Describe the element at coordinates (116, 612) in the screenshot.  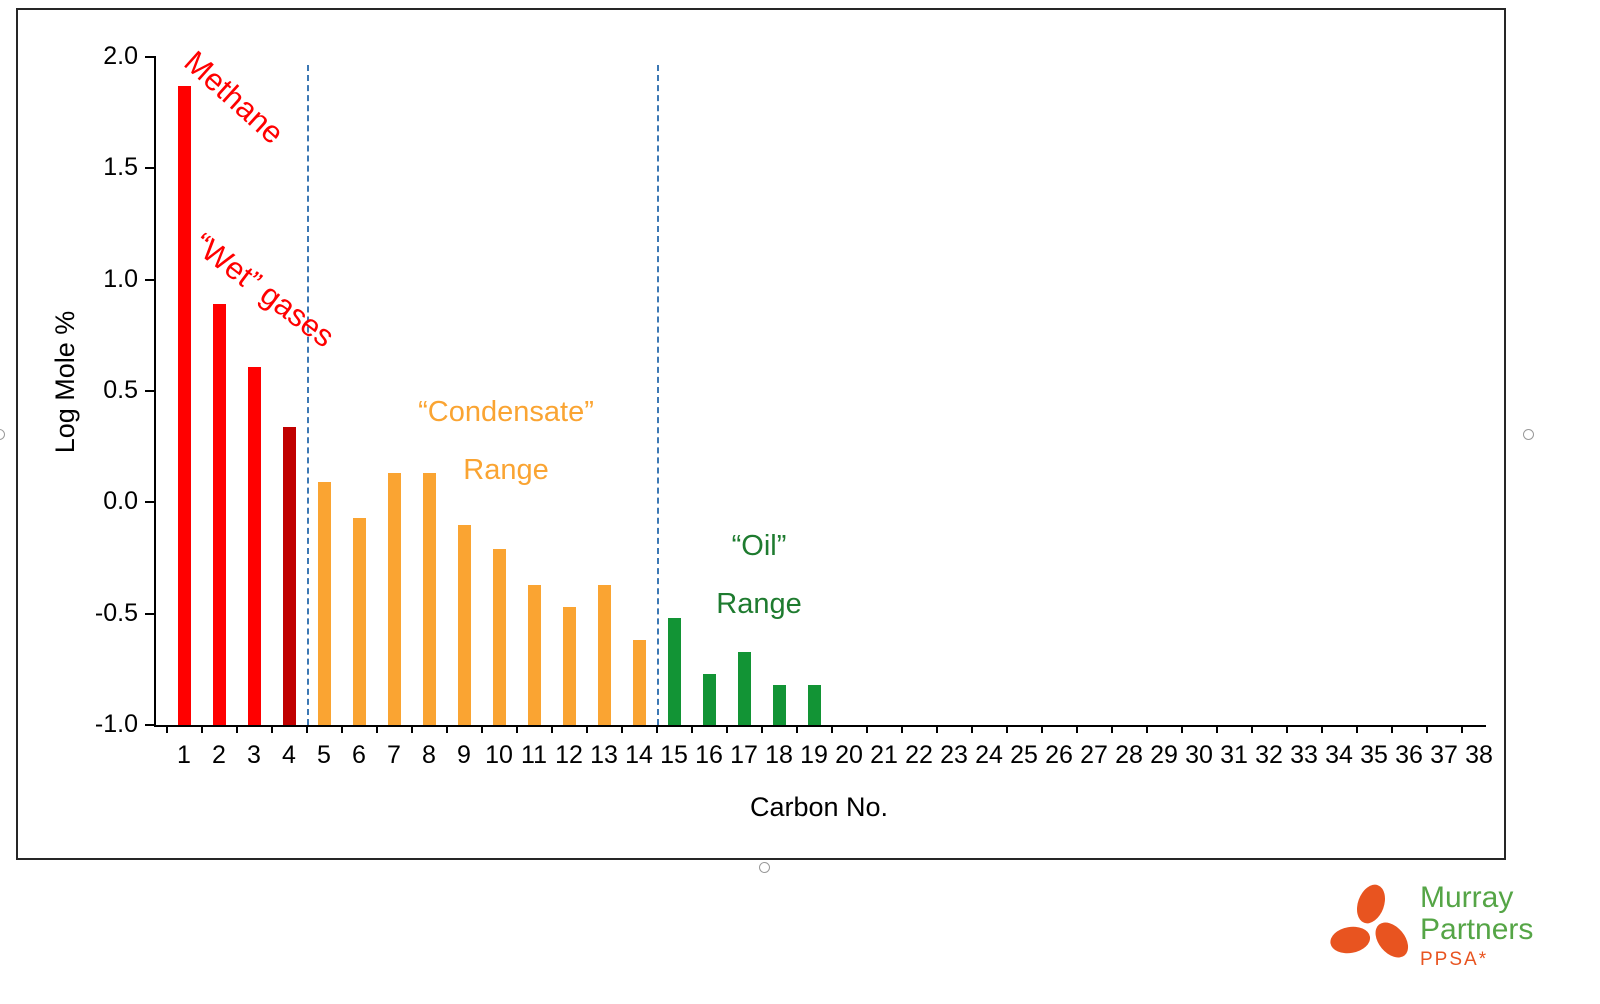
I see `y-tick-label: -0.5` at that location.